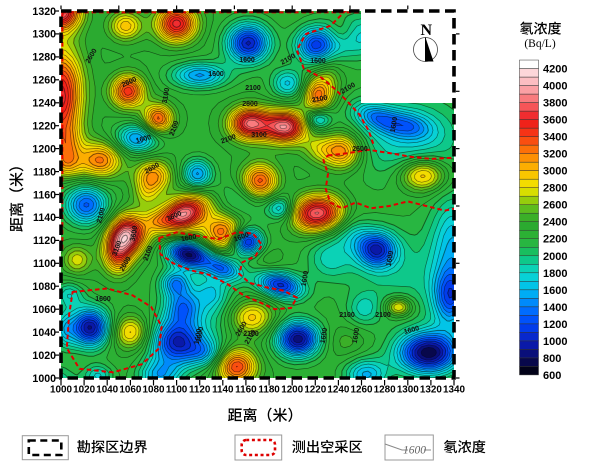  Describe the element at coordinates (454, 390) in the screenshot. I see `svg-text: 1340` at that location.